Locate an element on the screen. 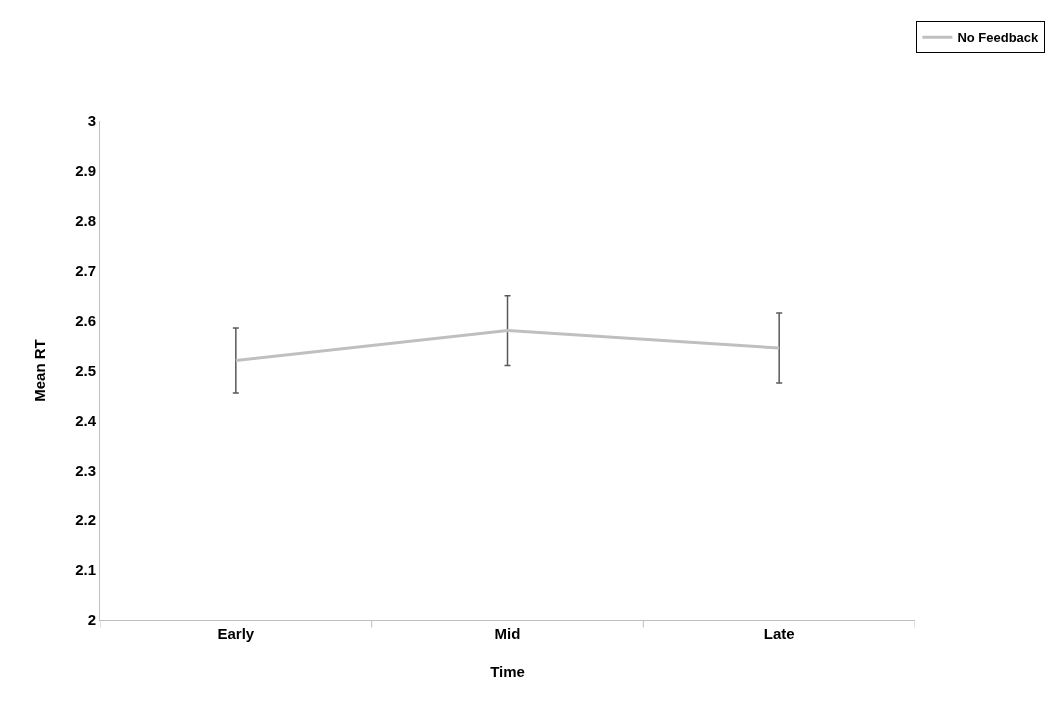 This screenshot has width=1059, height=708. y-tick-label: 2.4 is located at coordinates (86, 420).